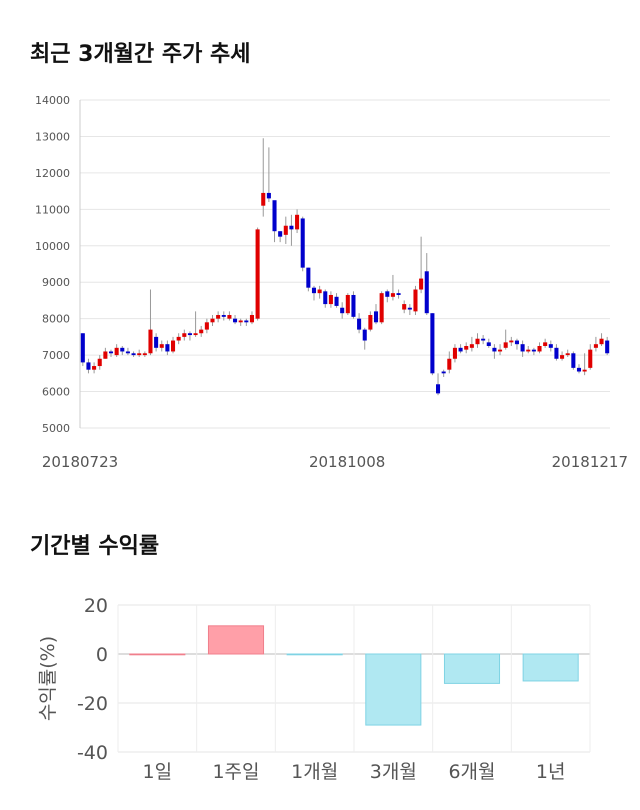  Describe the element at coordinates (96, 606) in the screenshot. I see `y-tick-label: 20` at that location.